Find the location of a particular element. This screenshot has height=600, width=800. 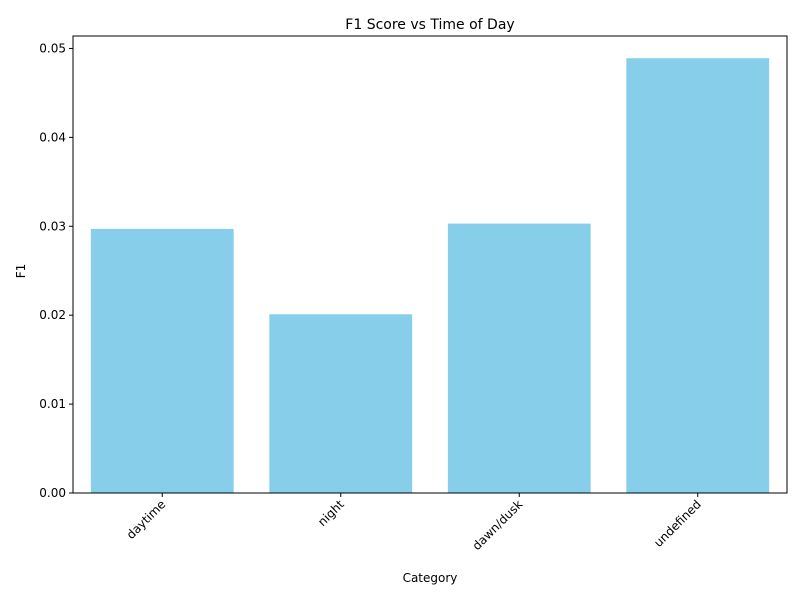

y-tick-label: 0.05 is located at coordinates (52, 48).